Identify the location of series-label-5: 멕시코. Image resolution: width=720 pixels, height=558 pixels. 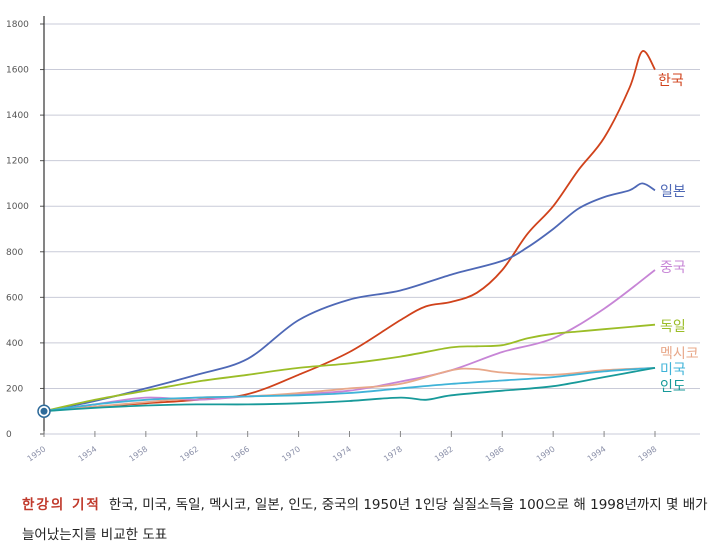
(679, 354).